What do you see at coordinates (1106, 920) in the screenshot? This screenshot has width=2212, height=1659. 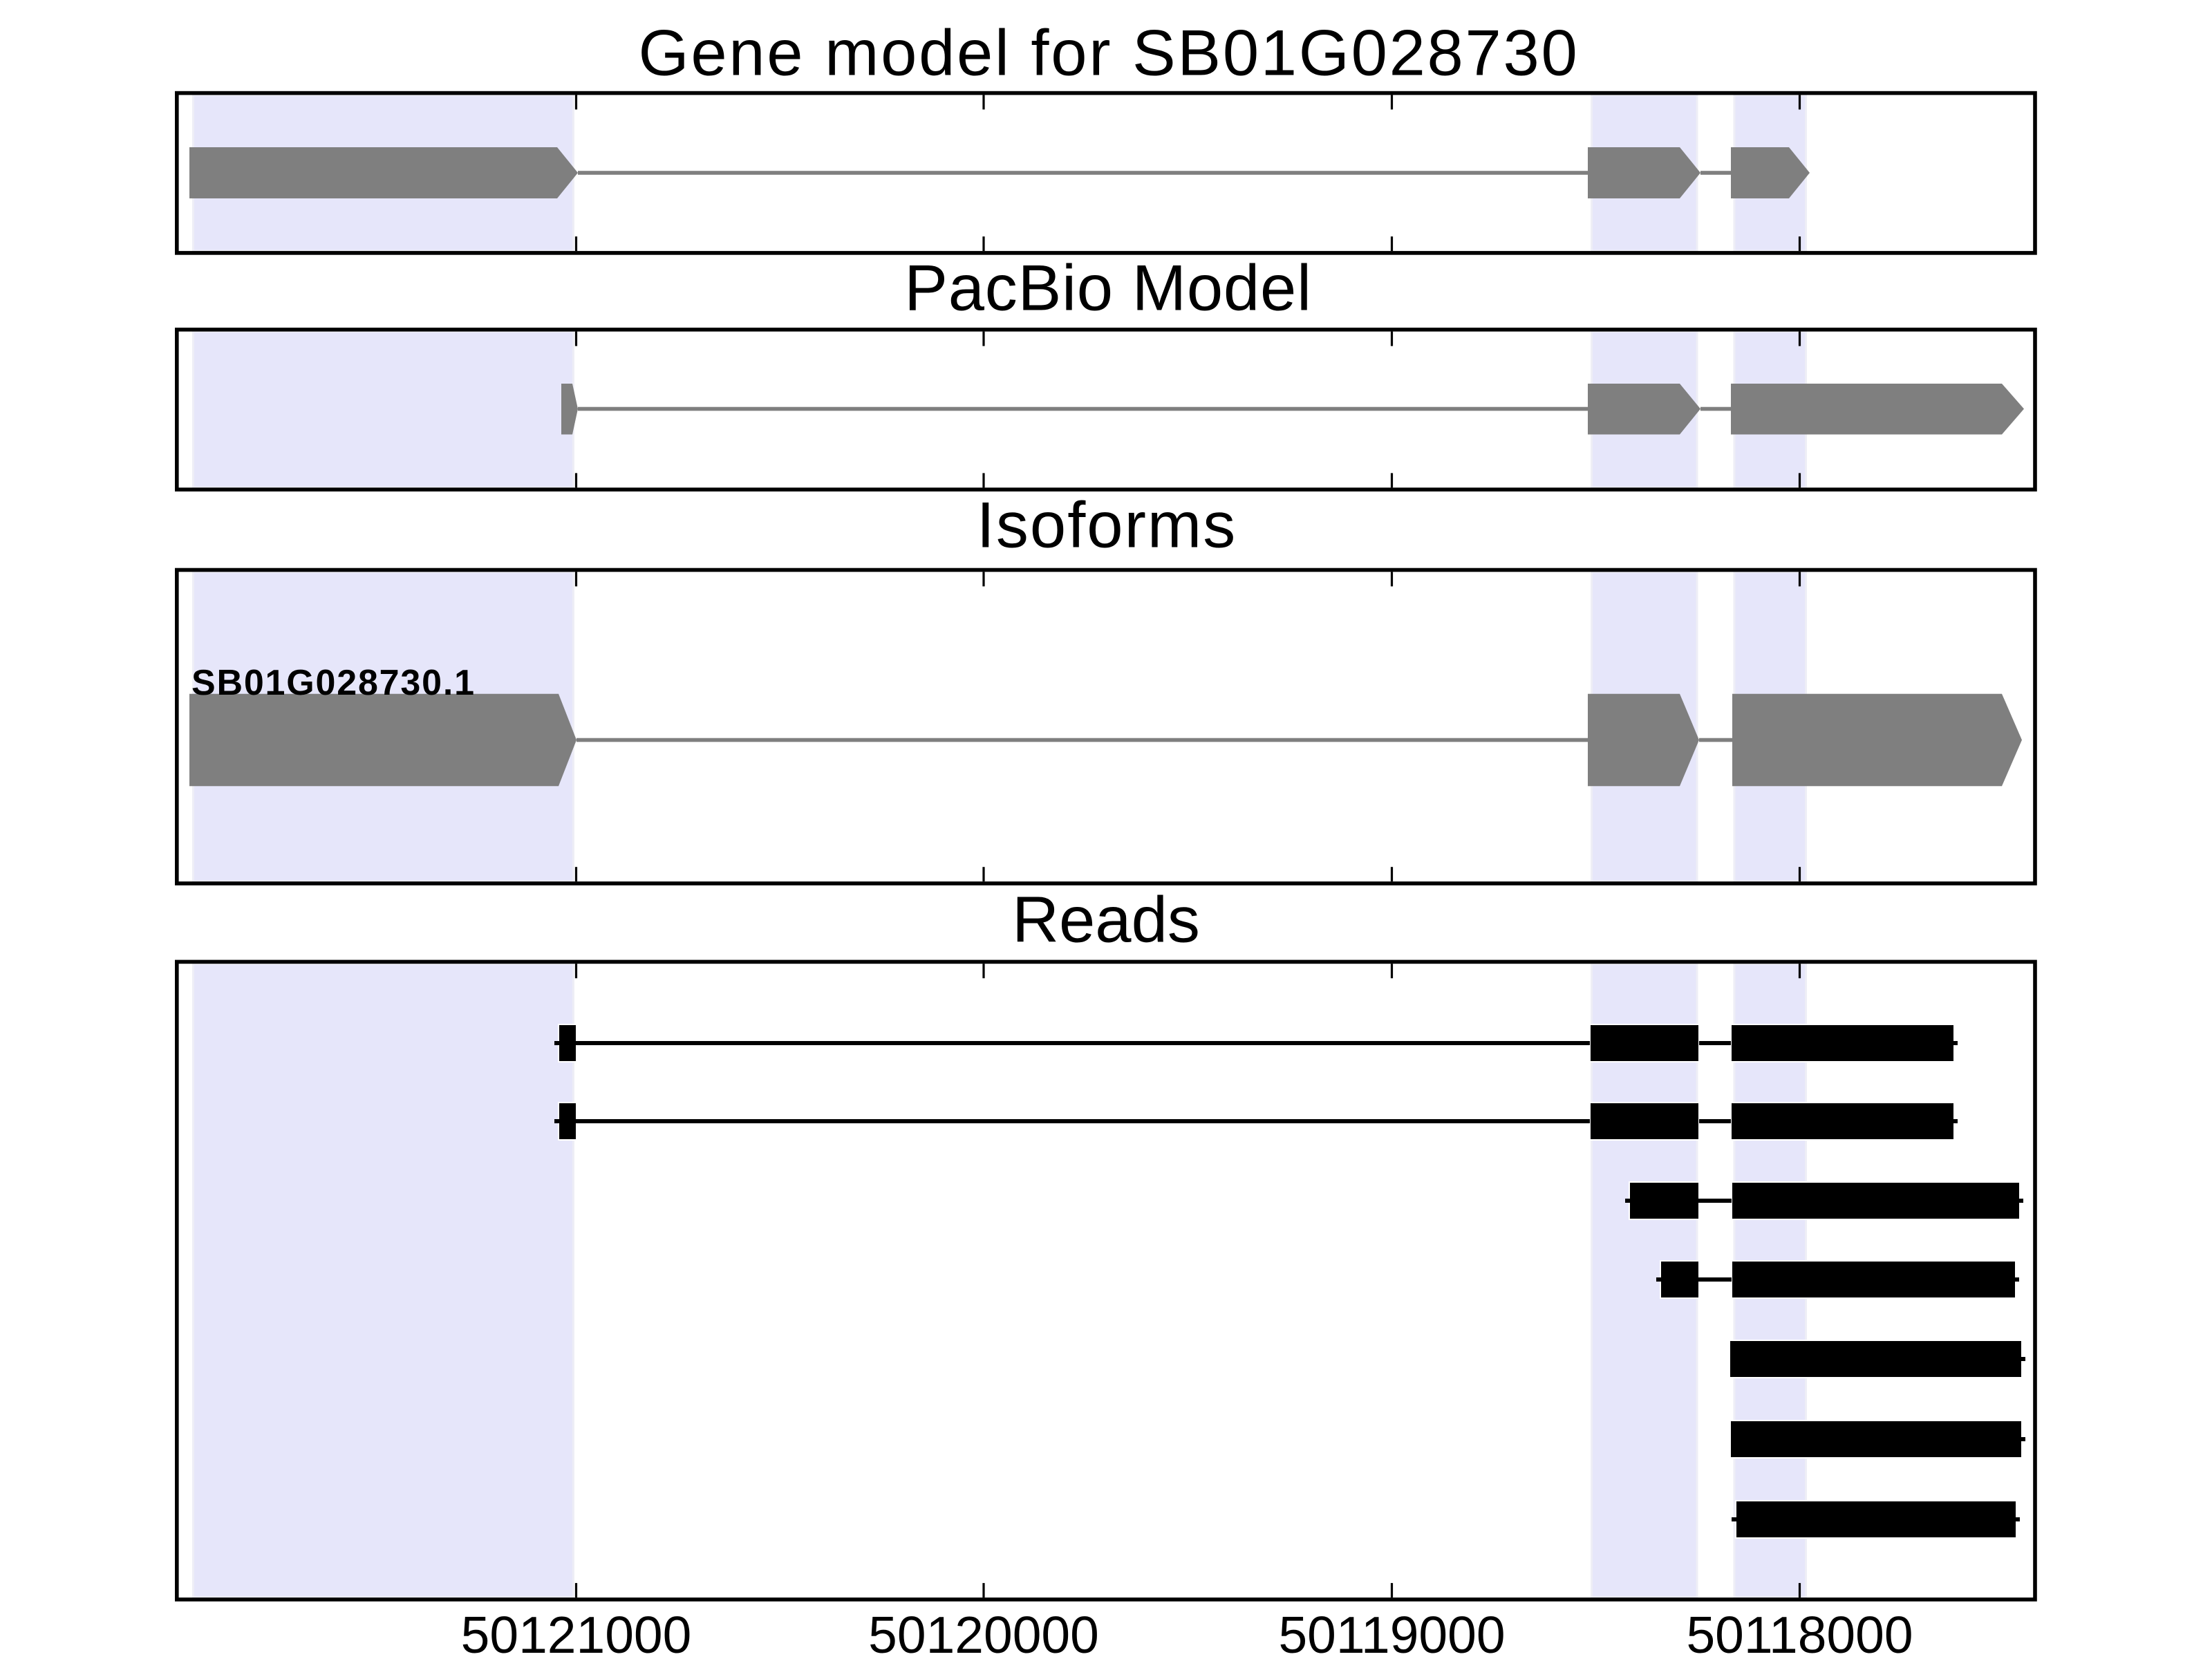 I see `svg-text: Reads` at bounding box center [1106, 920].